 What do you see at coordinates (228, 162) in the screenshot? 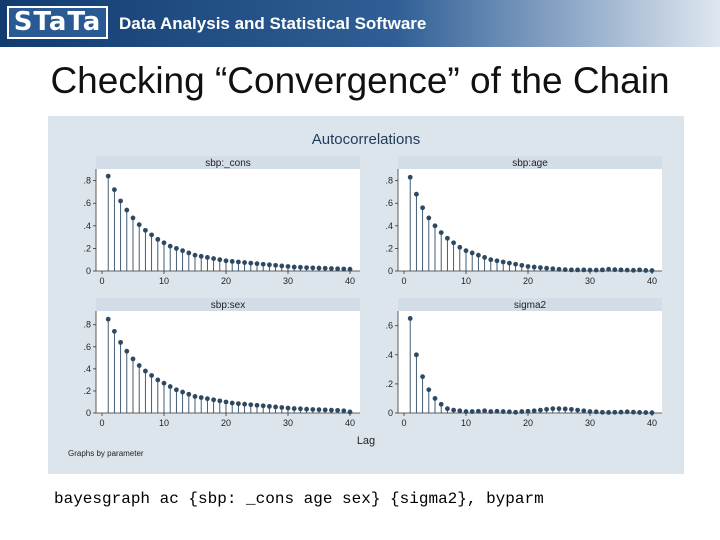
I see `panel-strip` at bounding box center [228, 162].